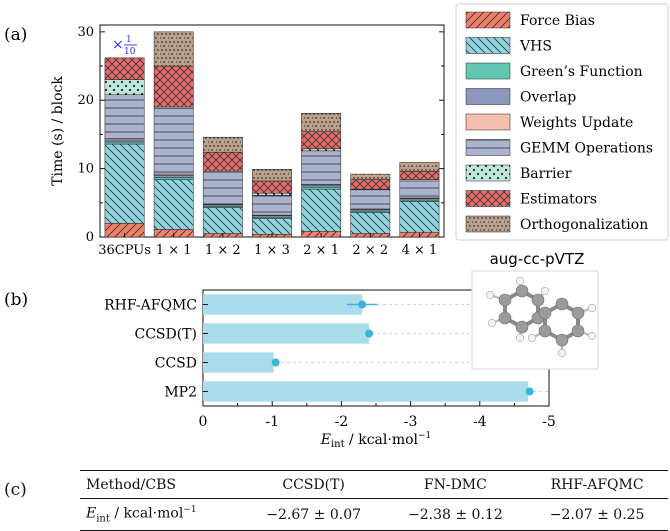 This screenshot has height=531, width=670. Describe the element at coordinates (480, 422) in the screenshot. I see `x-tick-label-b: -4` at that location.